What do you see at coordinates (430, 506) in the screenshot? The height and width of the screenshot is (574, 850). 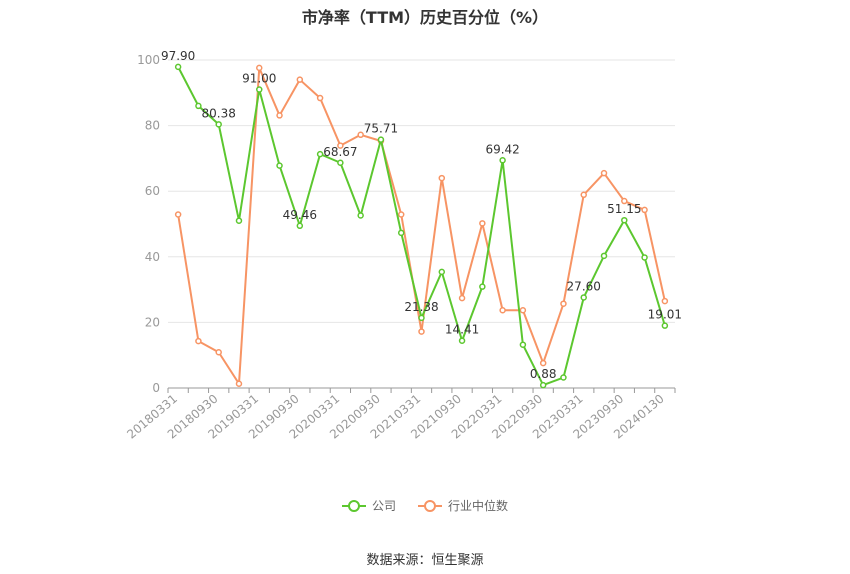 I see `legend-swatch-industry-median` at bounding box center [430, 506].